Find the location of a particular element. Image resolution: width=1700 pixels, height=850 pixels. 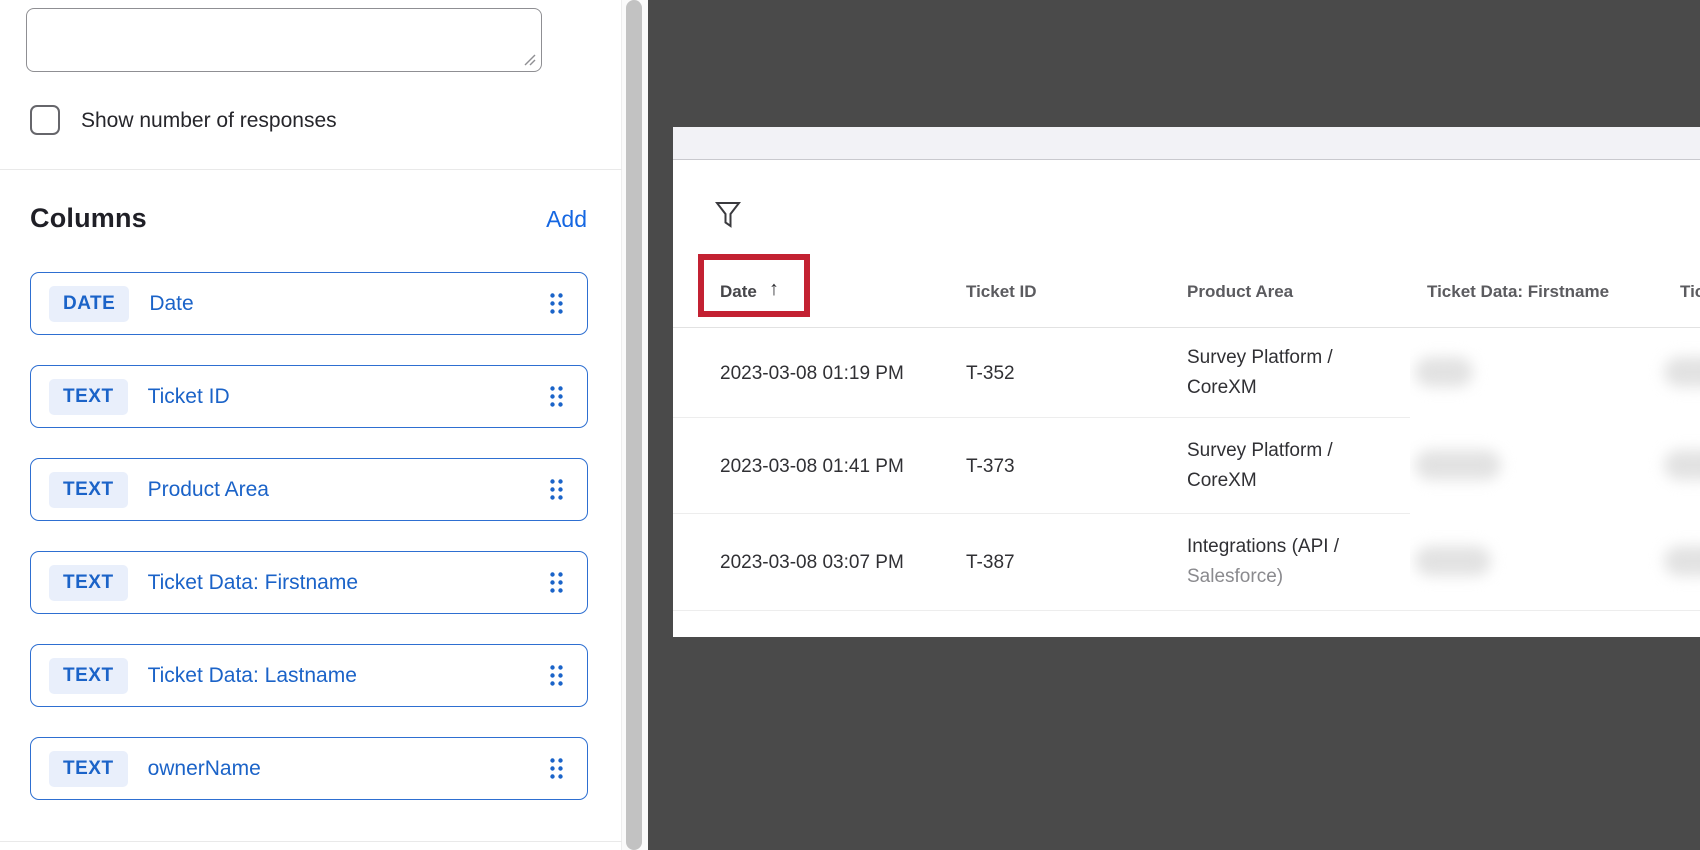

cell-date: 2023-03-08 01:41 PM is located at coordinates (812, 466).